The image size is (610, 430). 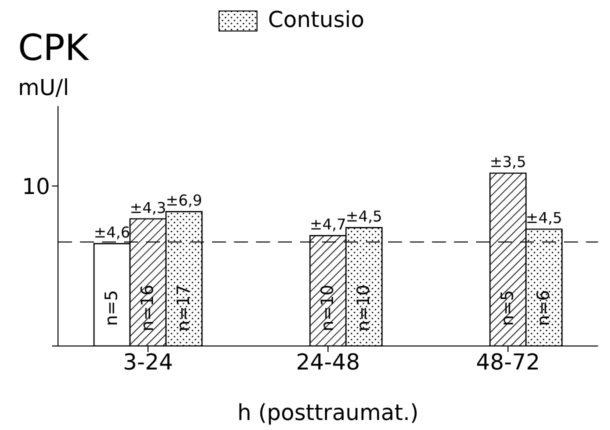 What do you see at coordinates (328, 363) in the screenshot?
I see `x-tick-label: 24-48` at bounding box center [328, 363].